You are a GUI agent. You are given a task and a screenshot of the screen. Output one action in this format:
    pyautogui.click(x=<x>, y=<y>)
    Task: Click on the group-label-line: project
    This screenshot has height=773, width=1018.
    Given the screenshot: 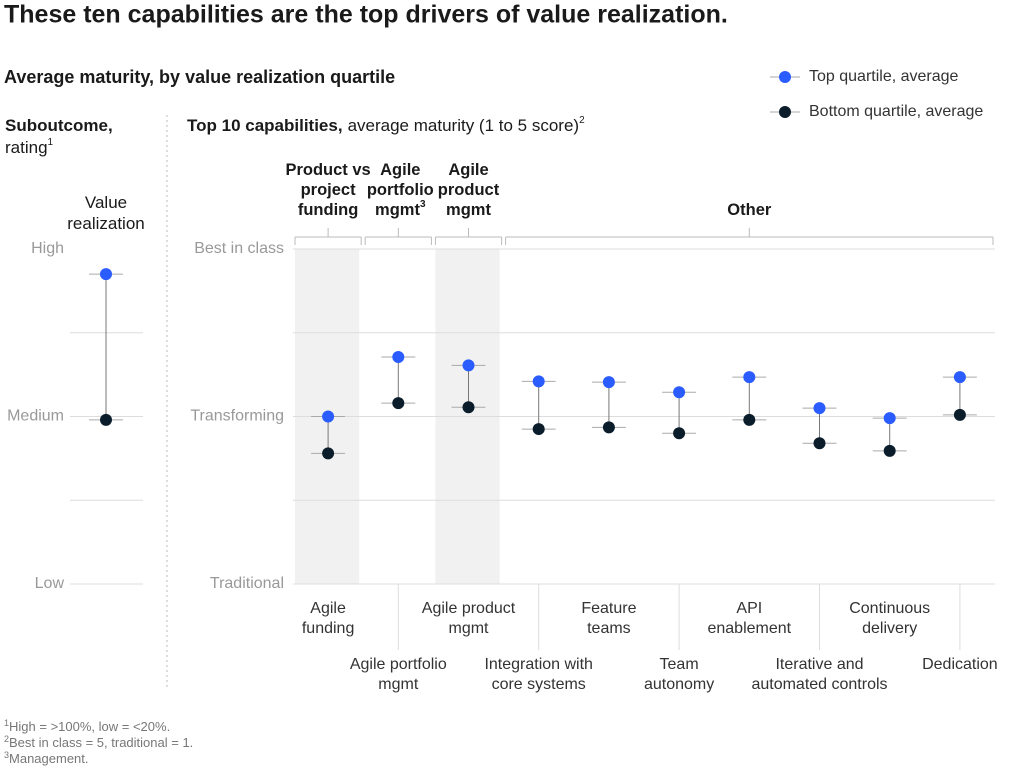 What is the action you would take?
    pyautogui.click(x=329, y=190)
    